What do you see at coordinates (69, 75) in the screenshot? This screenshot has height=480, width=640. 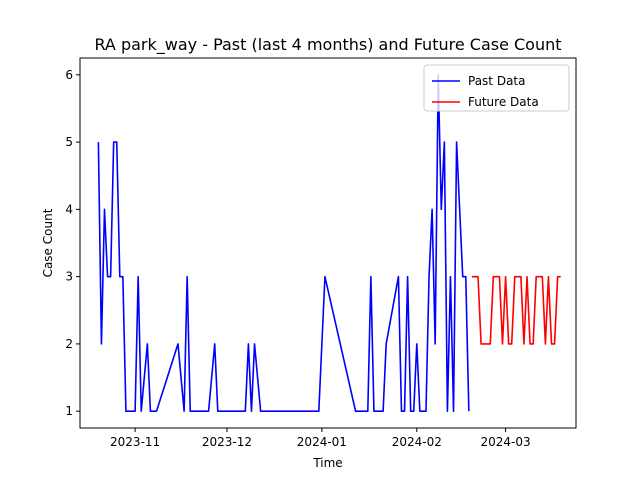 I see `y-tick-label: 6` at bounding box center [69, 75].